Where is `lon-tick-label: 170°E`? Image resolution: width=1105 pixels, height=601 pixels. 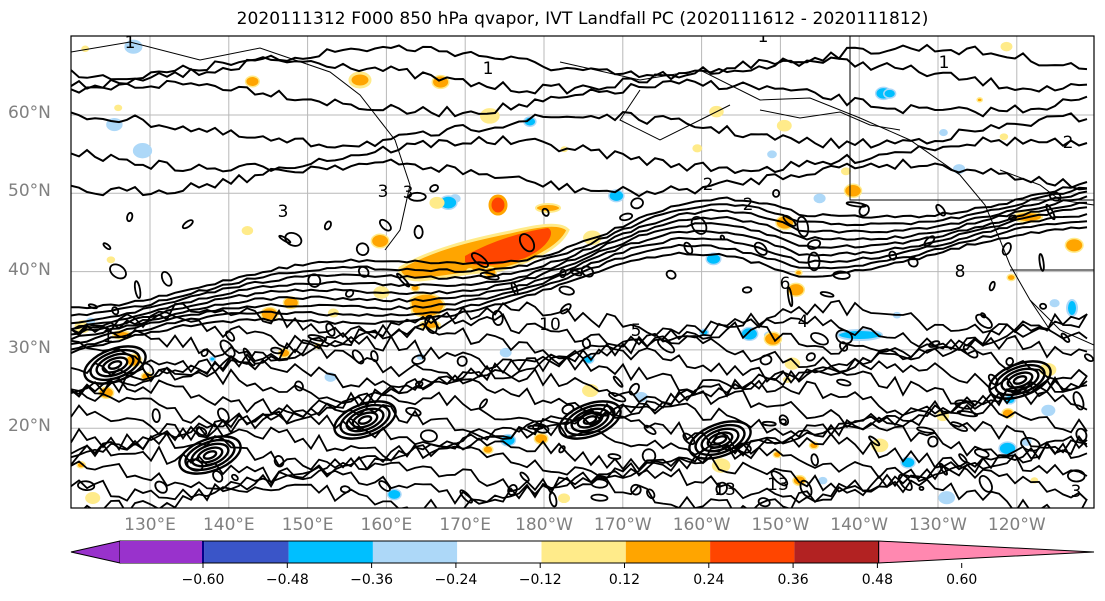 lon-tick-label: 170°E is located at coordinates (465, 525).